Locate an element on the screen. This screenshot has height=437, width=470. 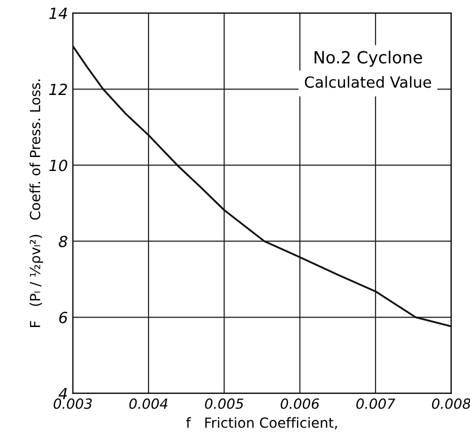
y-axis-title: F (Pₗ / ½ρvₗ²) Coeff. of Press. Loss. is located at coordinates (36, 203).